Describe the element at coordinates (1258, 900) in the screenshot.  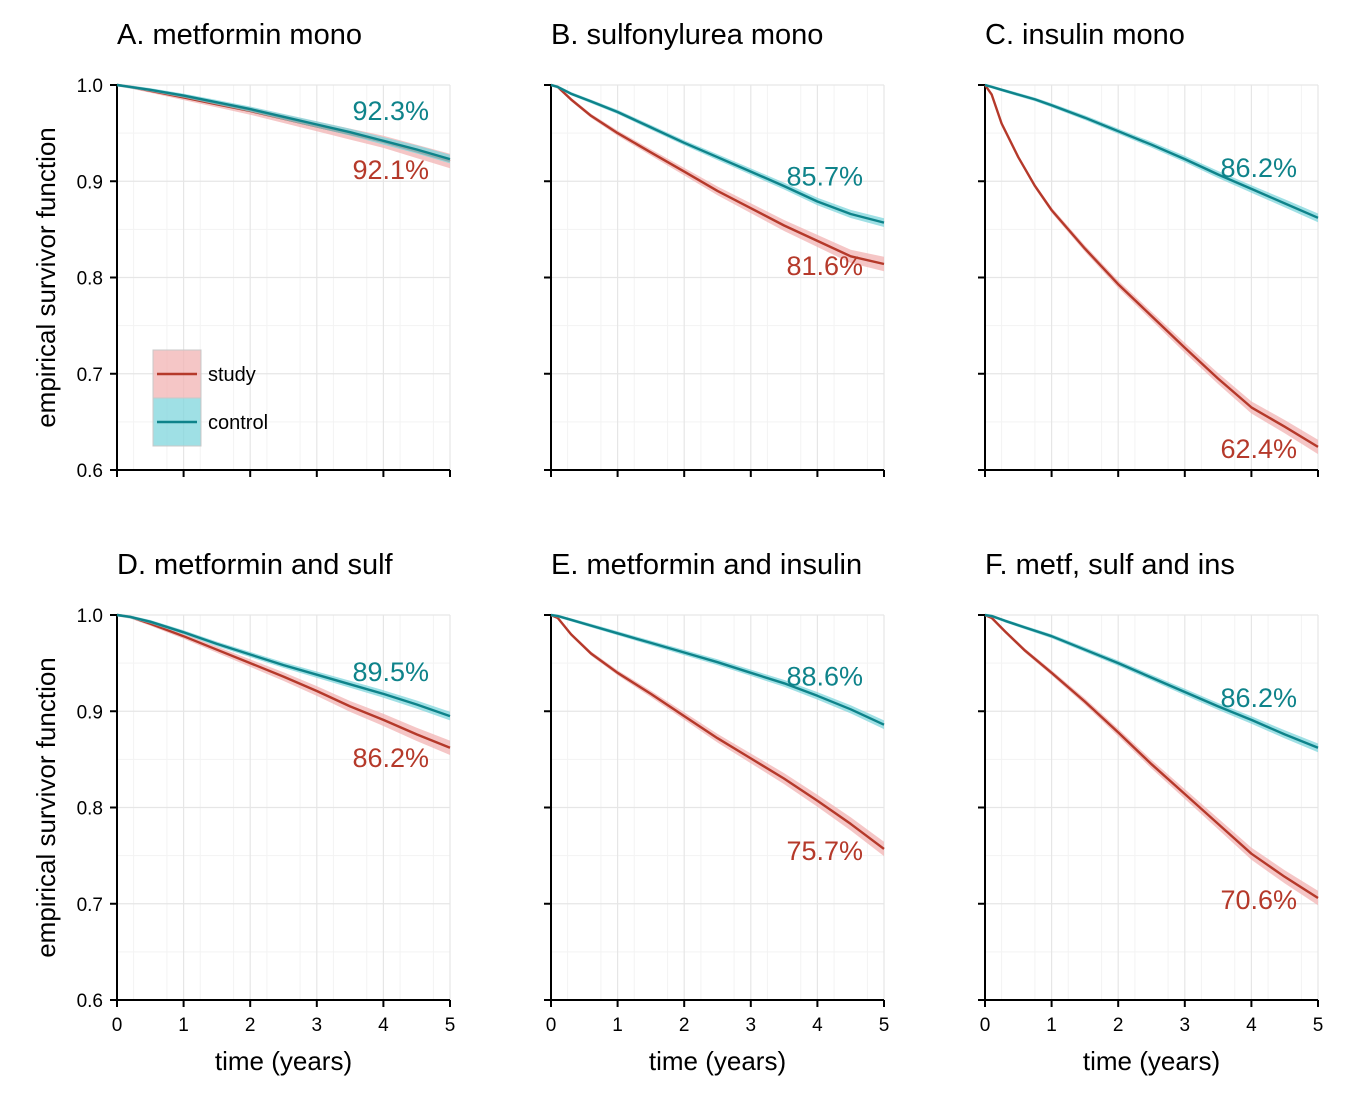
I see `end-label-study: 70.6%` at that location.